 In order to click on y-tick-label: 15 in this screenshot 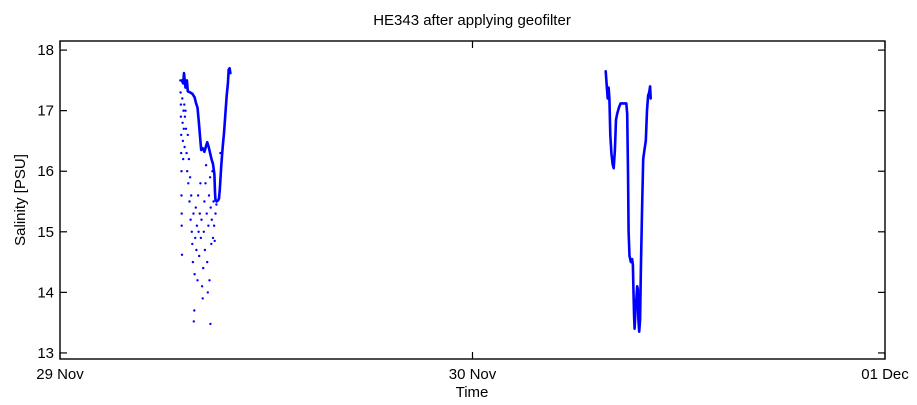, I will do `click(45, 232)`.